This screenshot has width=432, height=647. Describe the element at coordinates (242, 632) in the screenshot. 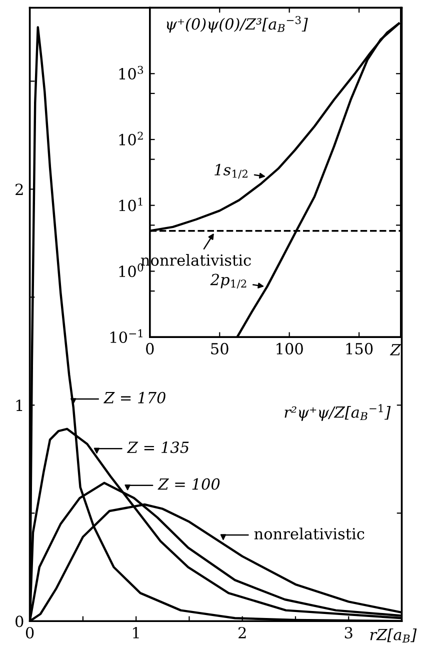

I see `x-tick-label: 2` at that location.